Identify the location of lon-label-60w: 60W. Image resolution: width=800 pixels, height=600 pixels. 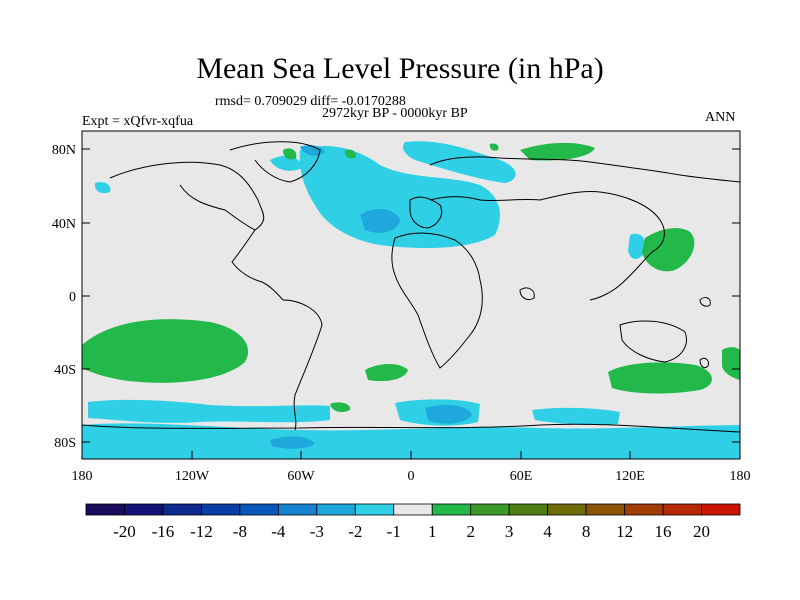
(301, 476).